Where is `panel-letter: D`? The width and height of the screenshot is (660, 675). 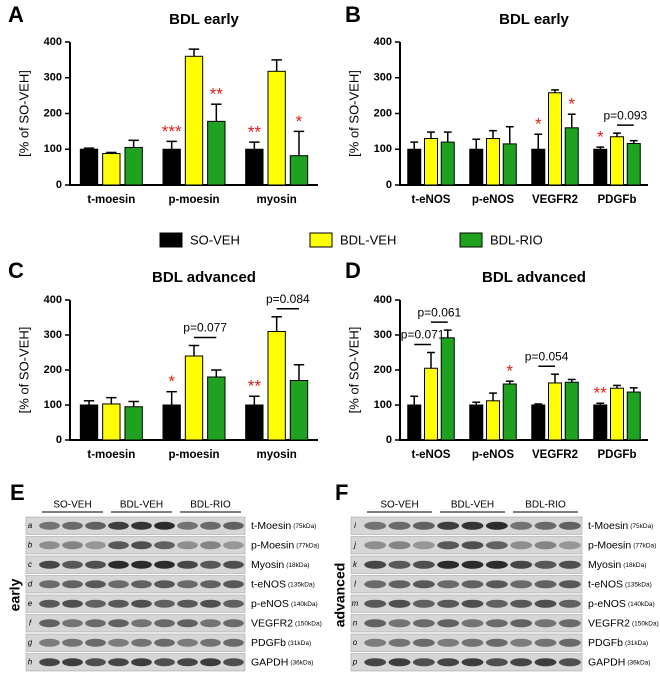
panel-letter: D is located at coordinates (353, 270).